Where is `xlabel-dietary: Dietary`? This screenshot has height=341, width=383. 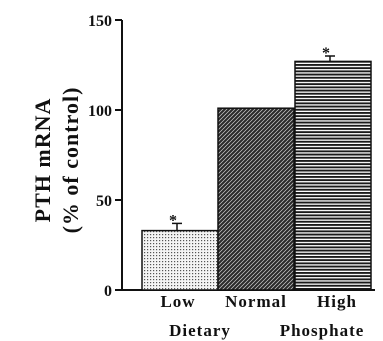 xlabel-dietary: Dietary is located at coordinates (200, 330).